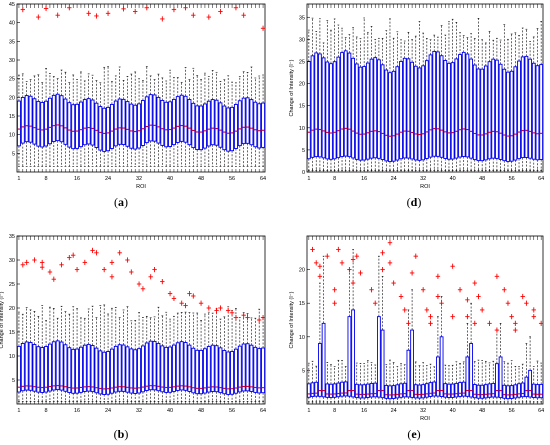  Describe the element at coordinates (292, 319) in the screenshot. I see `panel-e-ylabel: Change of Intensity (I⁻)` at that location.